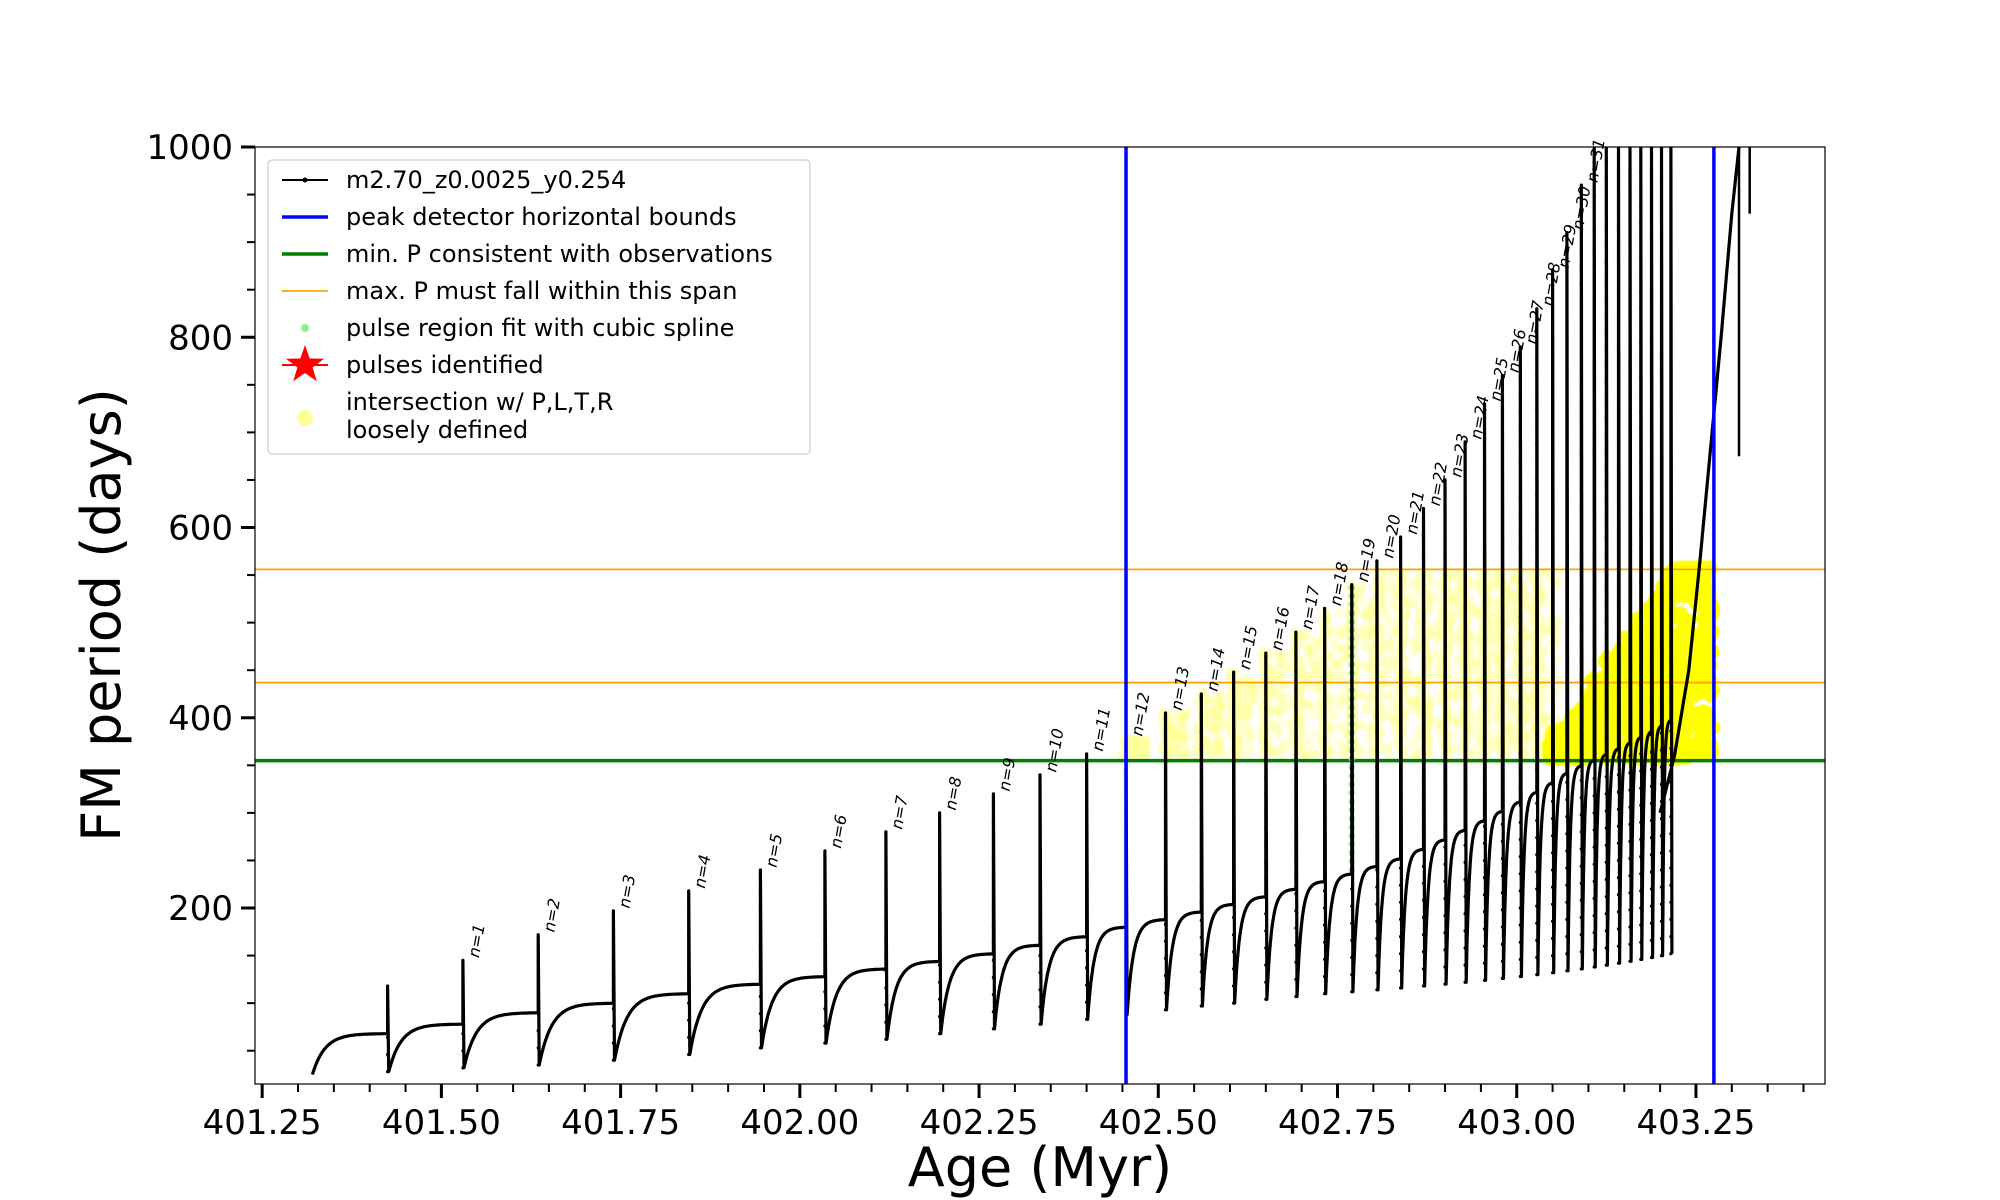  What do you see at coordinates (1337, 1123) in the screenshot?
I see `x-tick-label: 402.75` at bounding box center [1337, 1123].